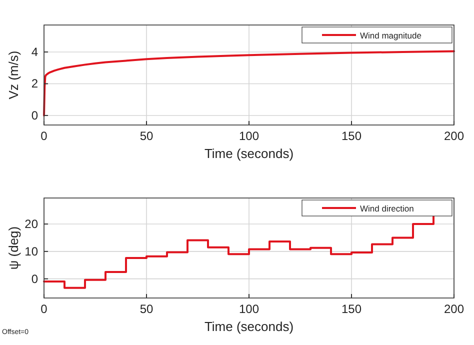  Describe the element at coordinates (31, 251) in the screenshot. I see `y-tick-label: 10` at that location.